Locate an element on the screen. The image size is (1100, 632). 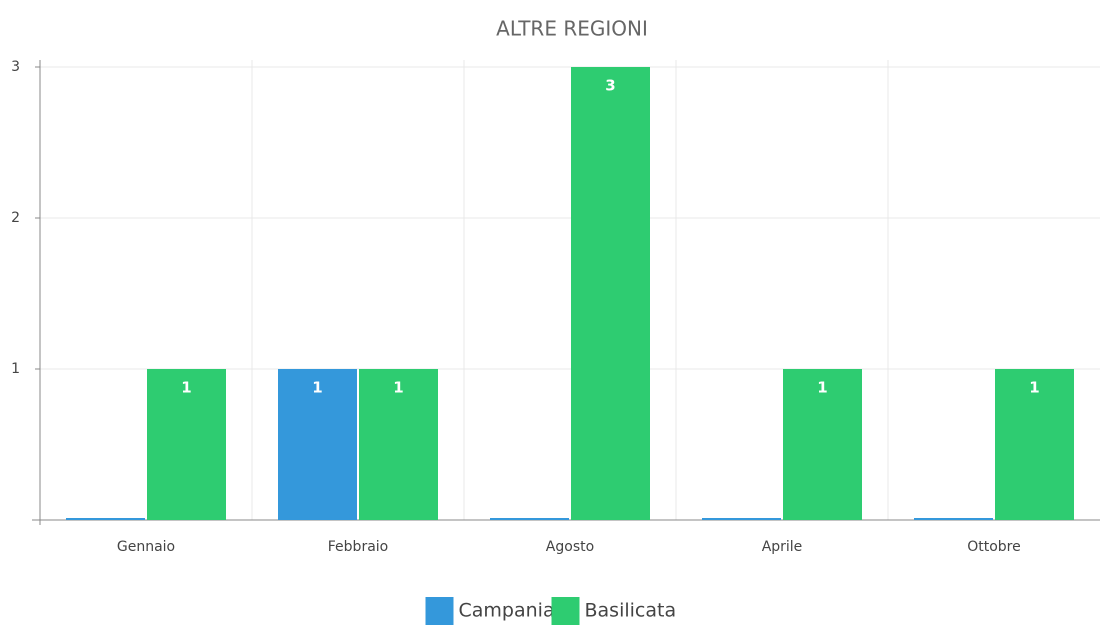
x-tick-label: Febbraio is located at coordinates (358, 547).